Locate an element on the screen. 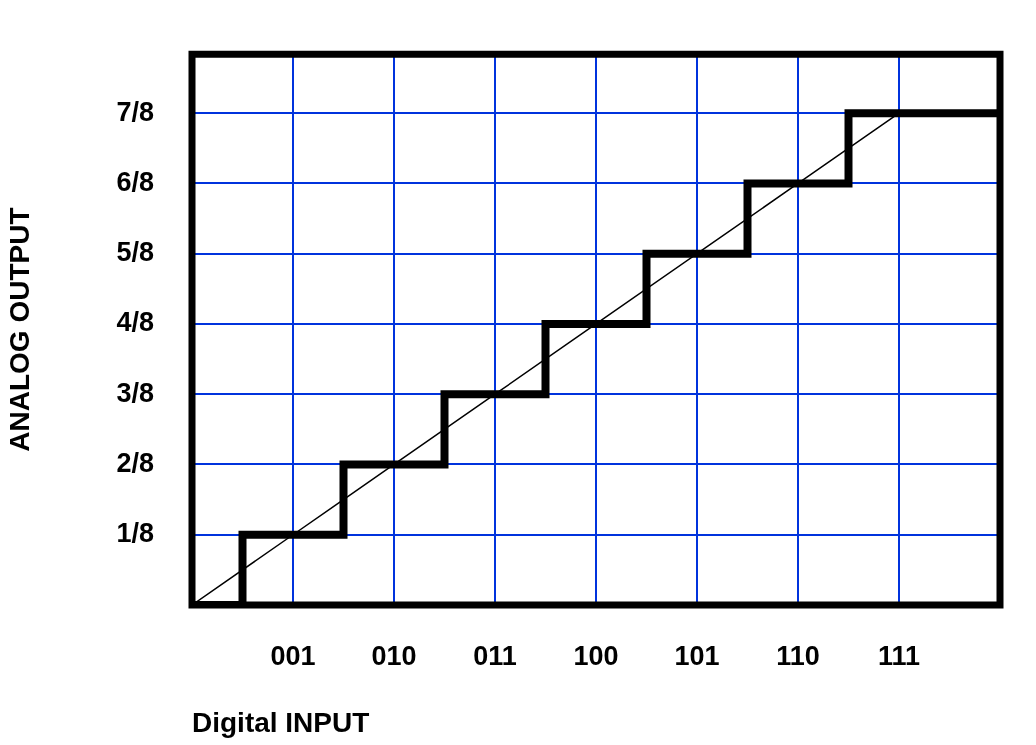 This screenshot has width=1036, height=745. x-tick-label: 100 is located at coordinates (596, 655).